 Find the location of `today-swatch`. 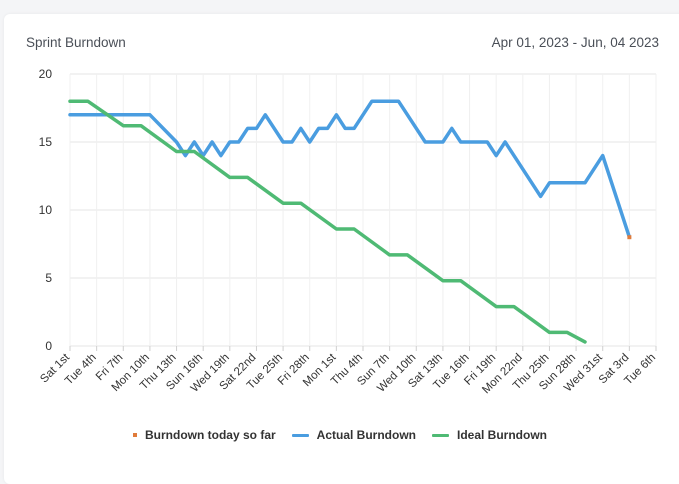

today-swatch is located at coordinates (135, 435).